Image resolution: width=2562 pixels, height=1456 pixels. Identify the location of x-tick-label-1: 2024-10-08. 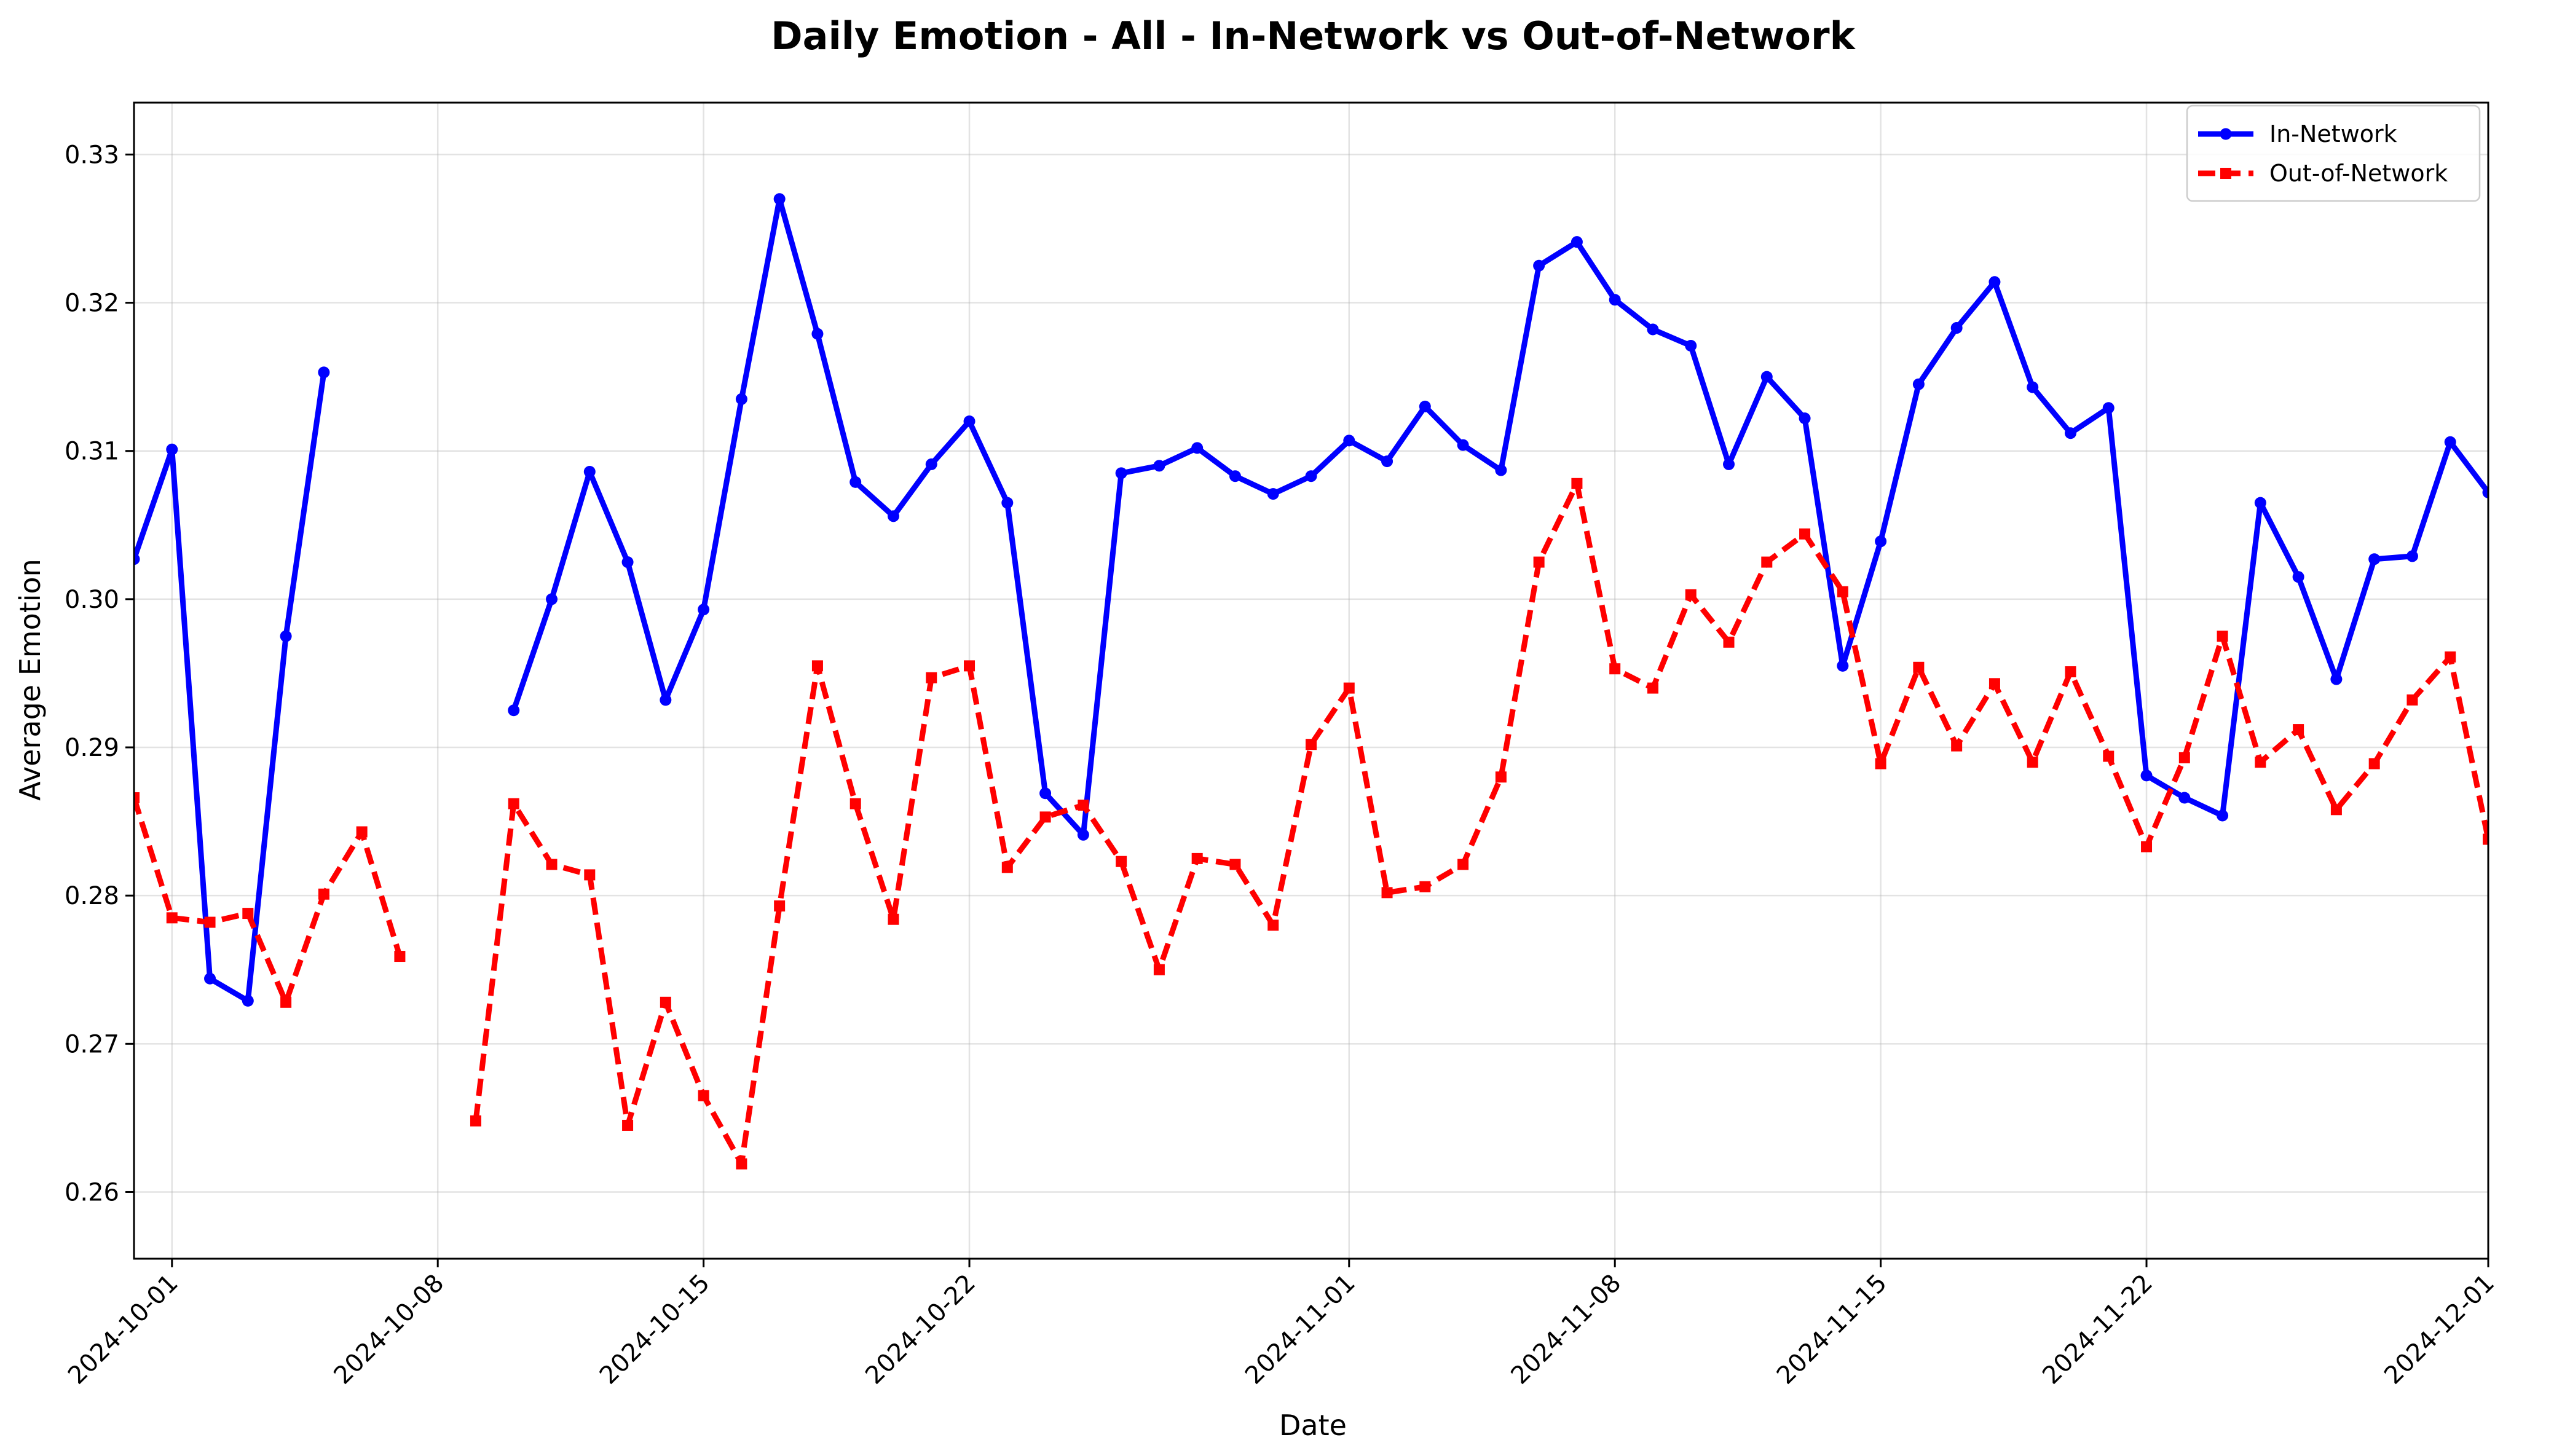
(389, 1329).